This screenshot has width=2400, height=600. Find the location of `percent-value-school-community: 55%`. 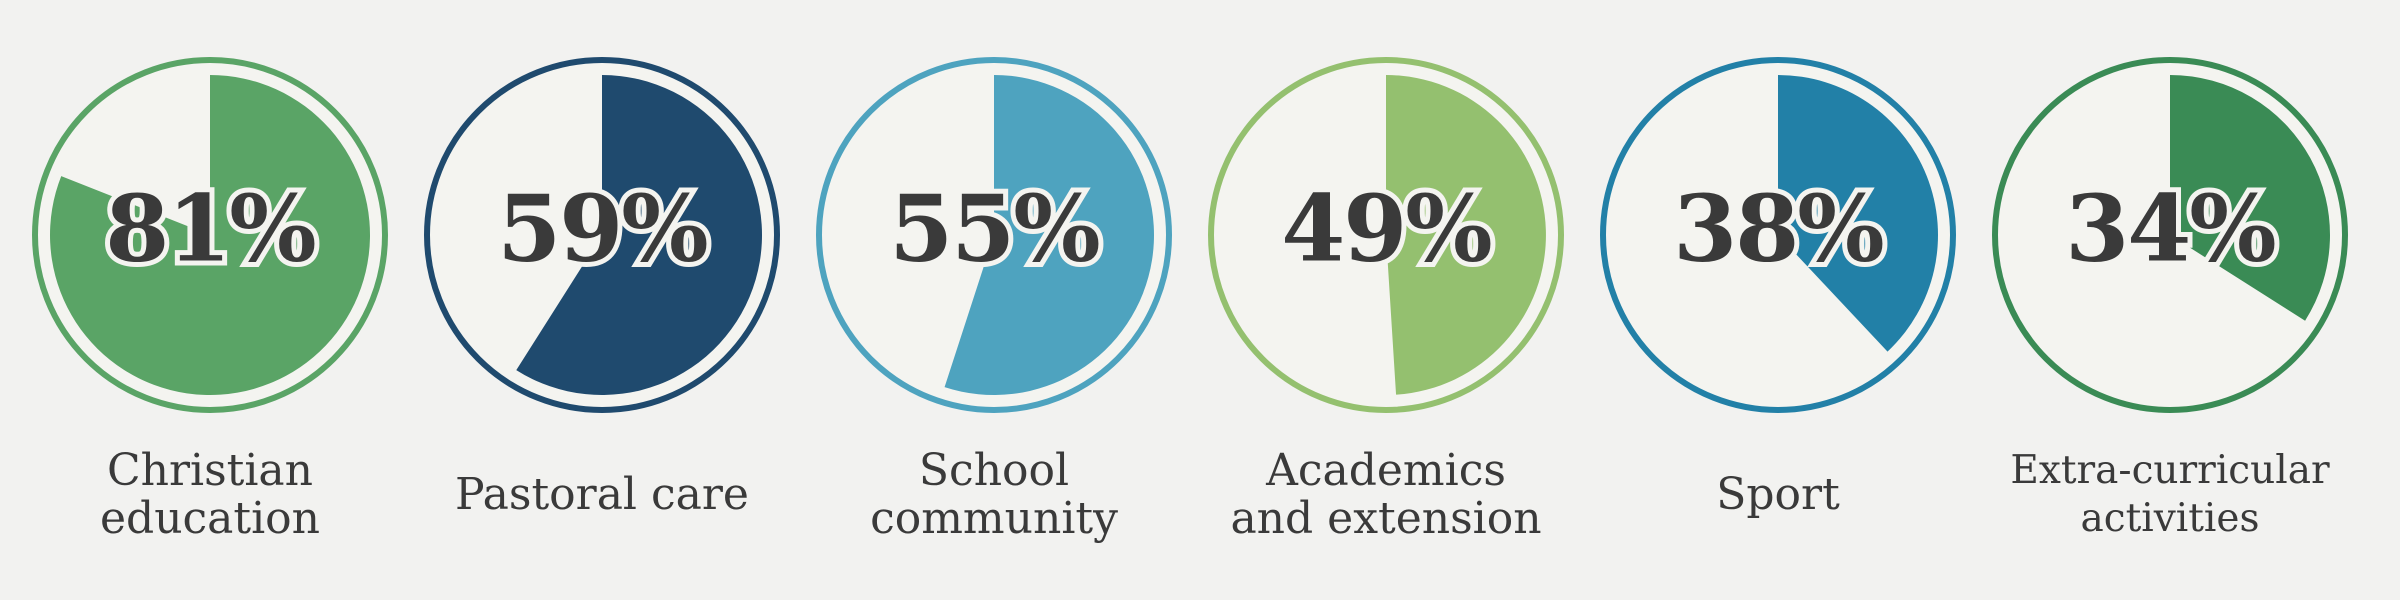

percent-value-school-community: 55% is located at coordinates (994, 229).